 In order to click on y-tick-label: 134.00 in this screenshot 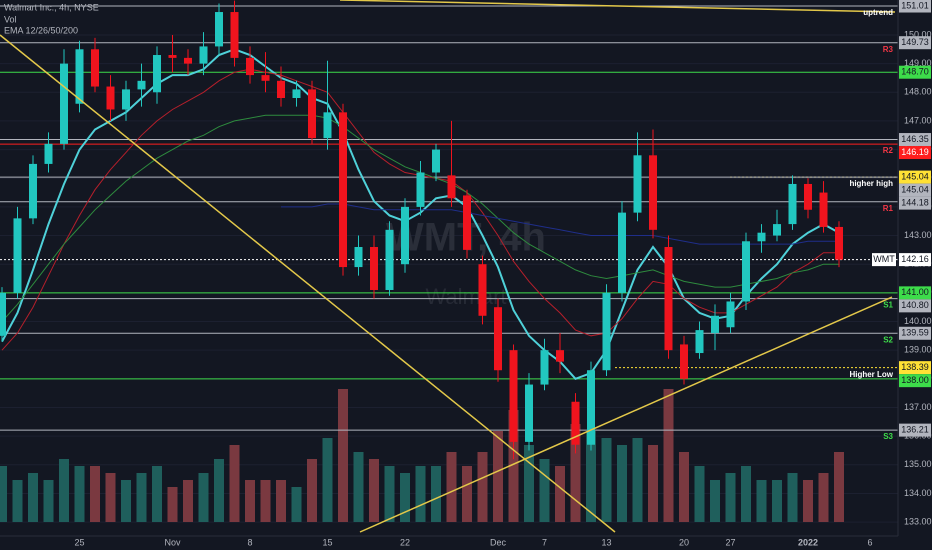, I will do `click(918, 493)`.